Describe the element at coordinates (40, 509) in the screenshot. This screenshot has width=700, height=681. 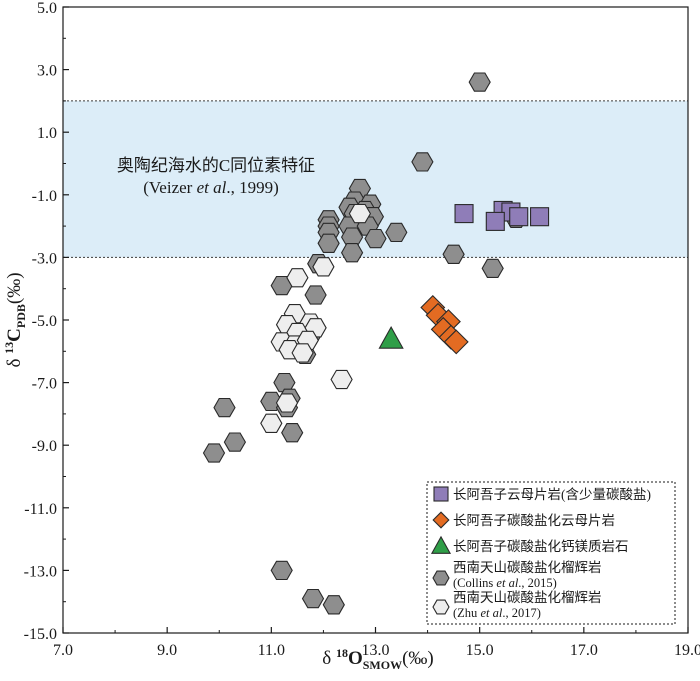
I see `y-tick-label: -11.0` at that location.